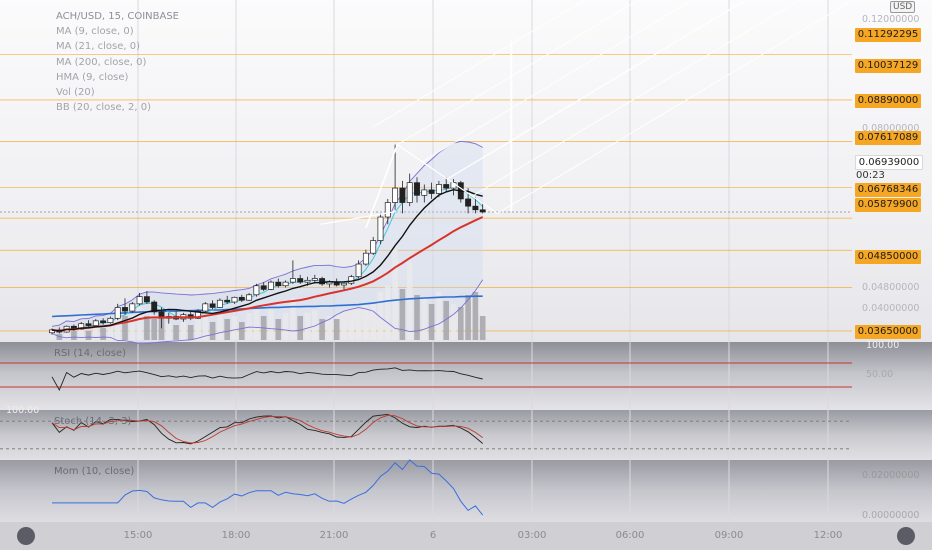 The height and width of the screenshot is (550, 932). I want to click on momentum-pane, so click(466, 491).